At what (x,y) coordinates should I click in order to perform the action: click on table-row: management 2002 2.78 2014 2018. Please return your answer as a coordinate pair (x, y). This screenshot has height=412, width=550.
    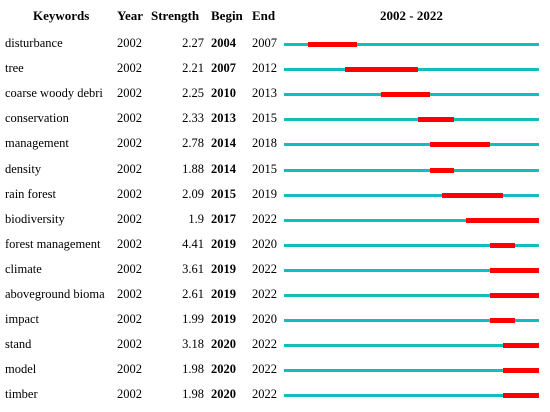
    Looking at the image, I should click on (275, 147).